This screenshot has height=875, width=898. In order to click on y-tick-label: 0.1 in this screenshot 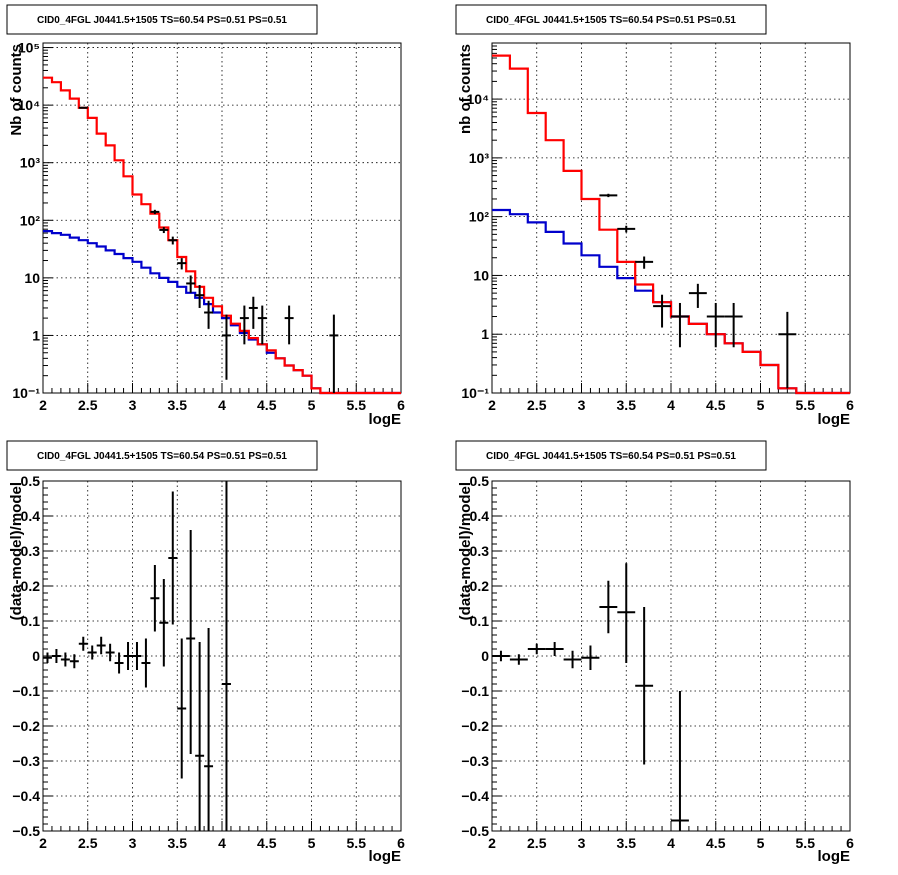, I will do `click(31, 621)`.